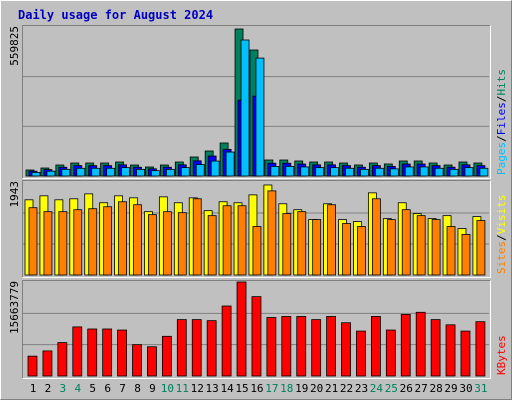 This screenshot has height=400, width=512. I want to click on y-tick-label: 15663779, so click(14, 307).